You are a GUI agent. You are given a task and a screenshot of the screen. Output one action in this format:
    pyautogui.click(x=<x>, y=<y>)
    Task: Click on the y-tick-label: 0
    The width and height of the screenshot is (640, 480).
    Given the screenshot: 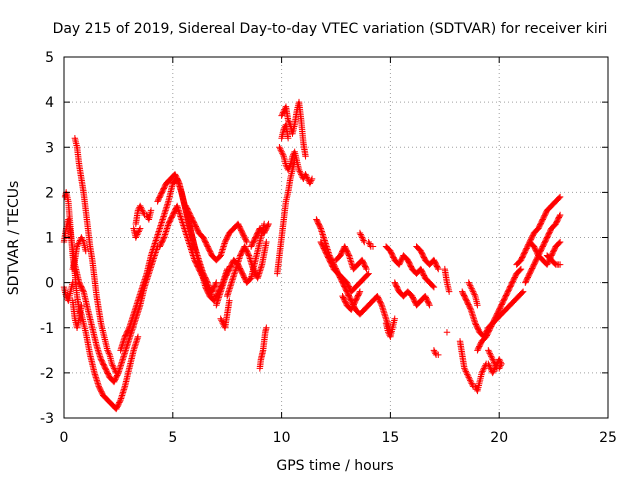 What is the action you would take?
    pyautogui.click(x=49, y=284)
    